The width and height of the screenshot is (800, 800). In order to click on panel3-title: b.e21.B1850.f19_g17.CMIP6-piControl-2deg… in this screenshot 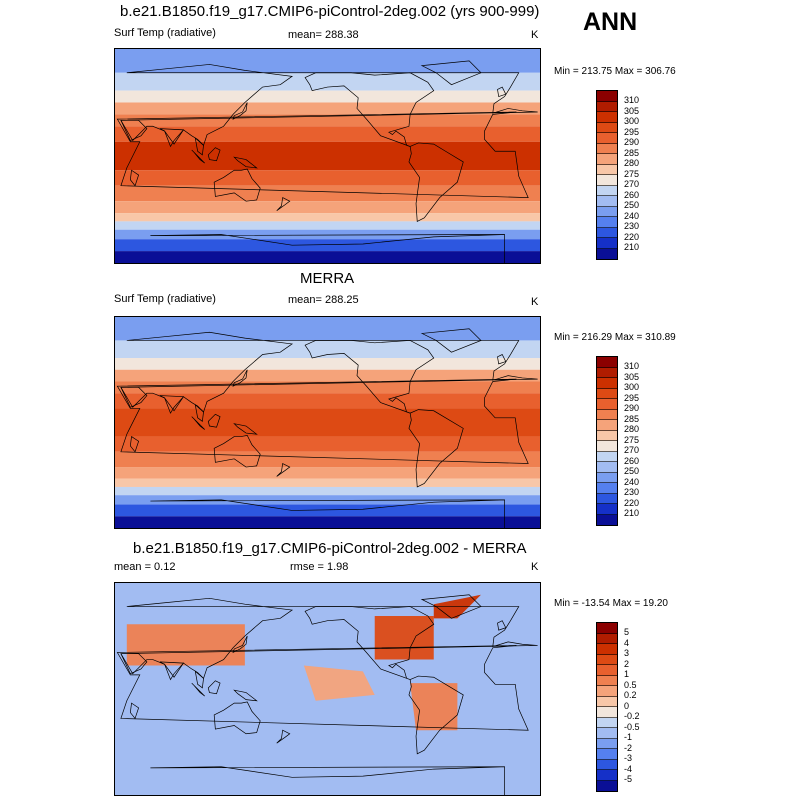, I will do `click(330, 548)`.